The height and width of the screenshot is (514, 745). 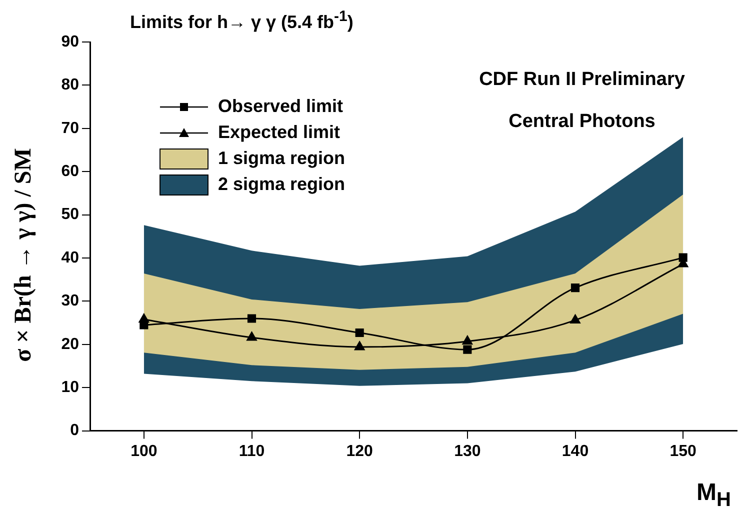 What do you see at coordinates (279, 132) in the screenshot?
I see `legend-label: Expected limit` at bounding box center [279, 132].